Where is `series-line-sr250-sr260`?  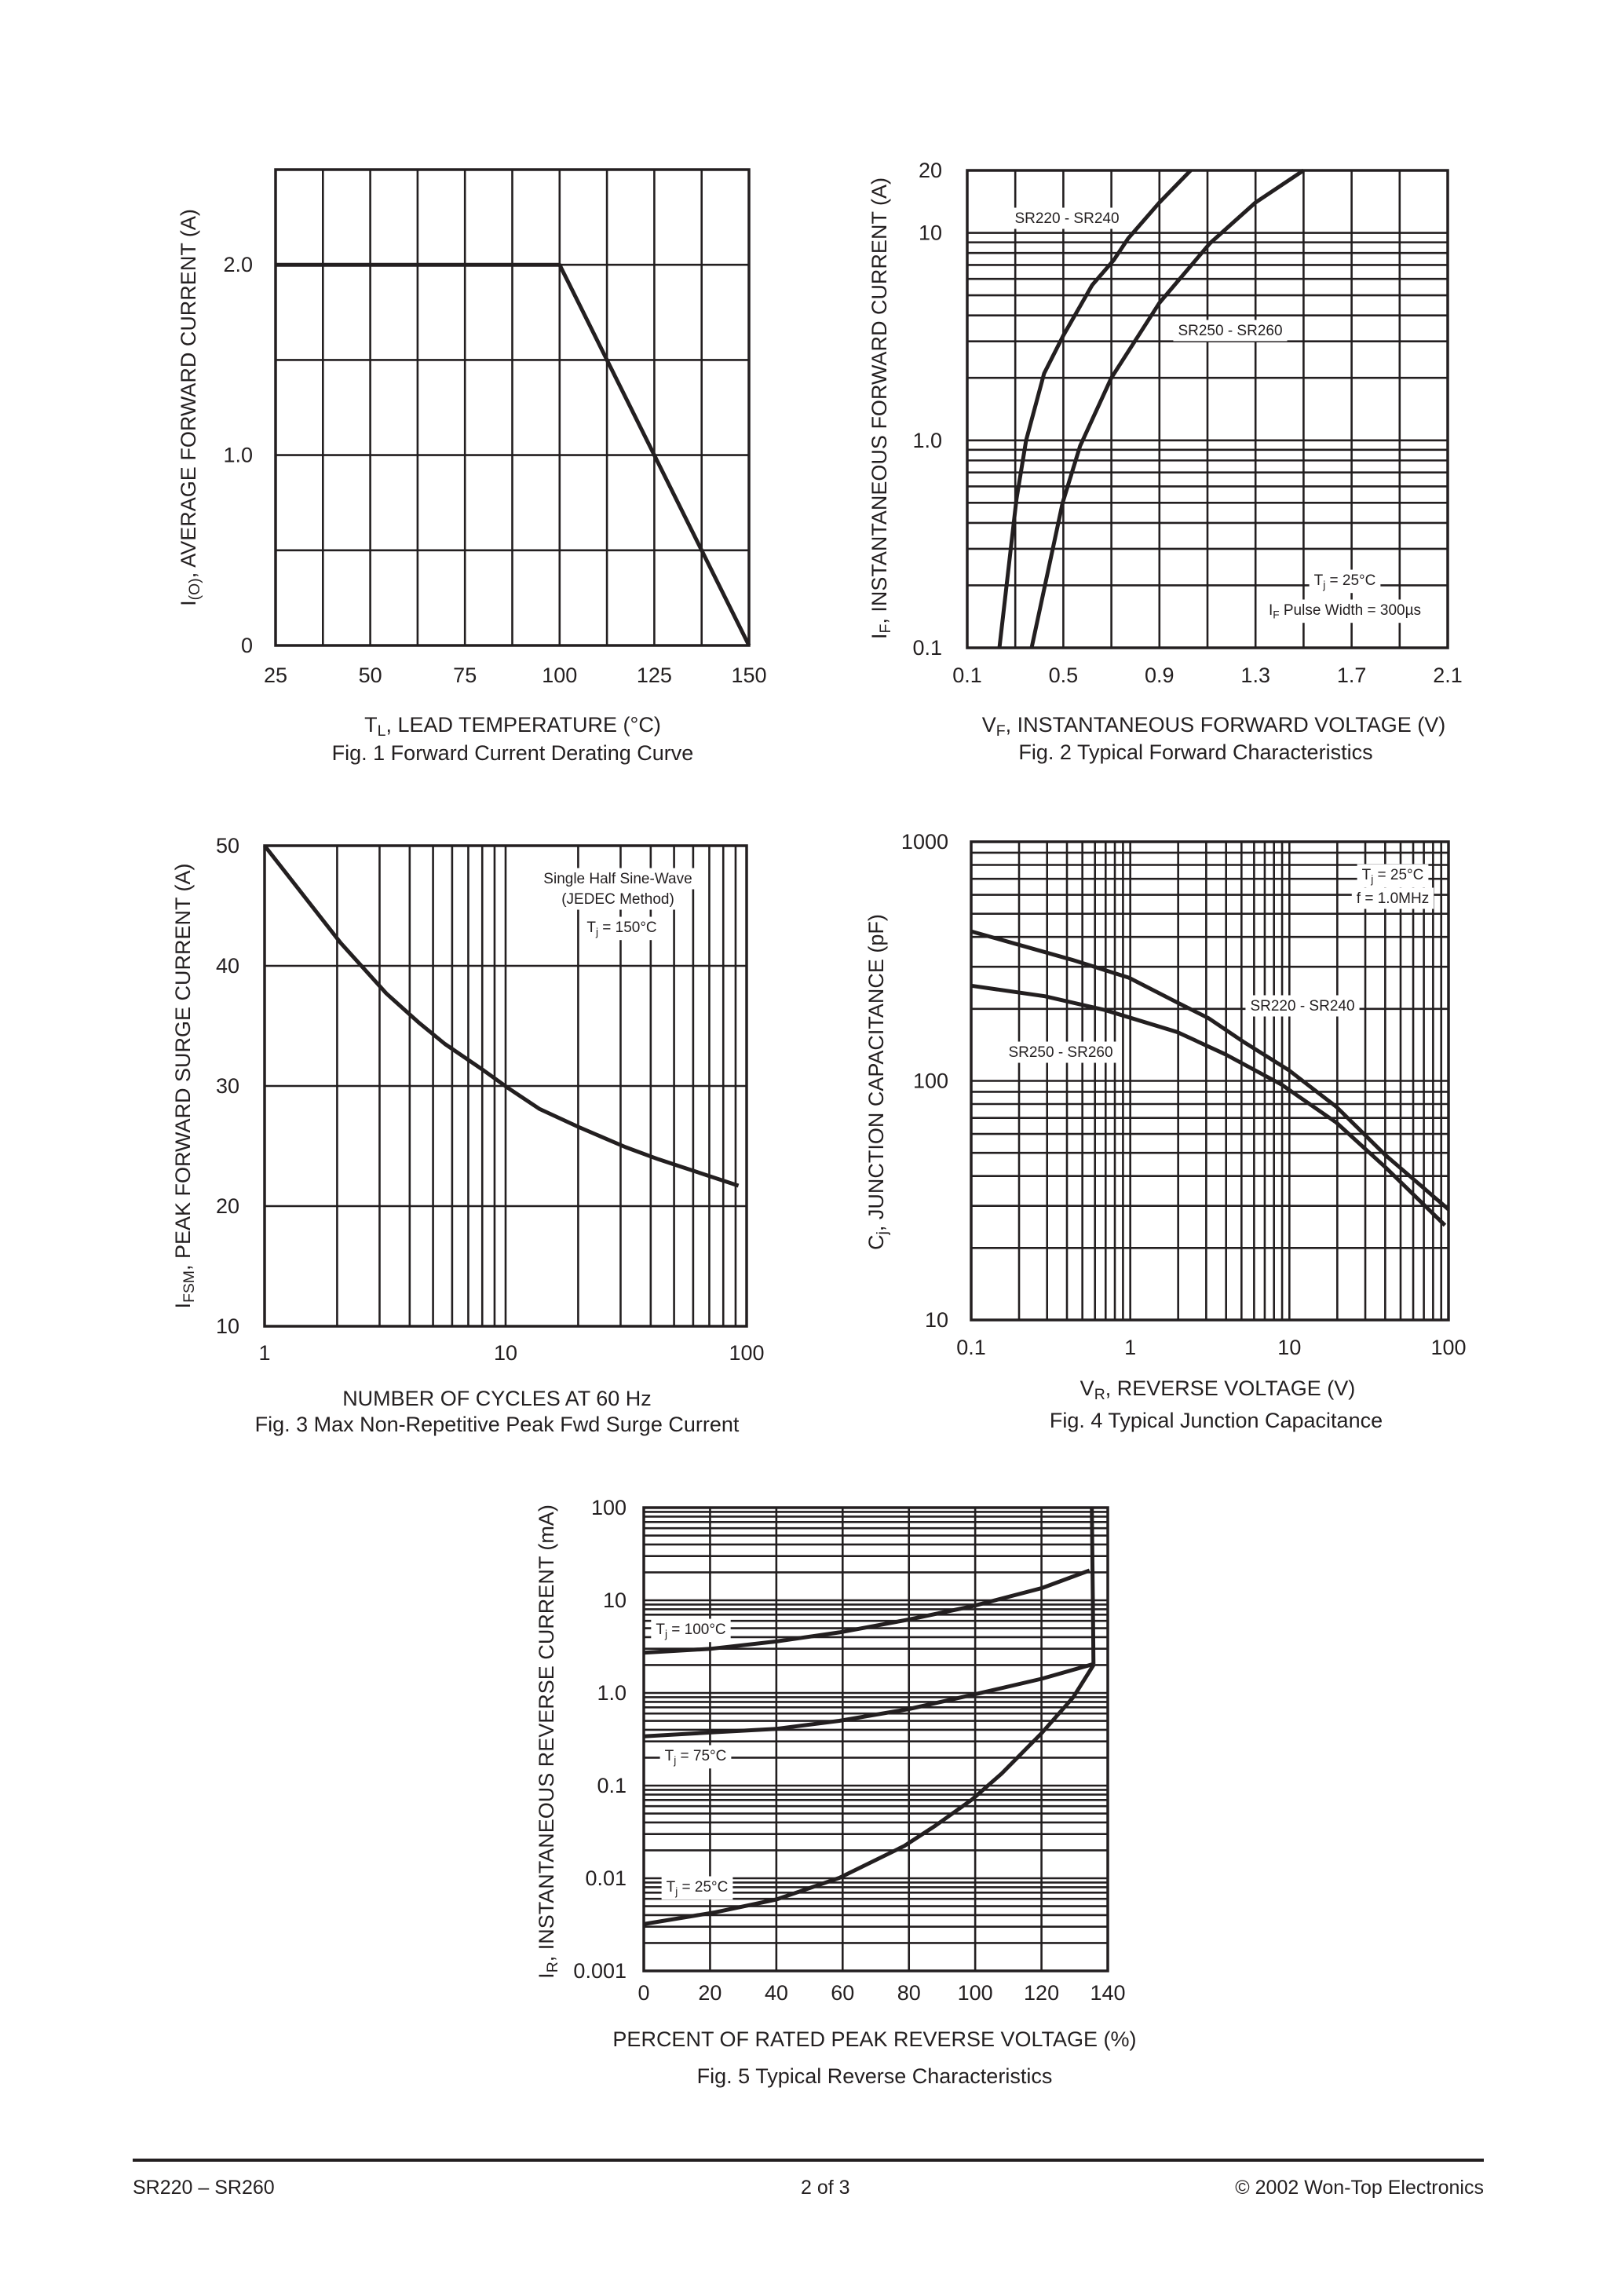
series-line-sr250-sr260 is located at coordinates (1208, 1105).